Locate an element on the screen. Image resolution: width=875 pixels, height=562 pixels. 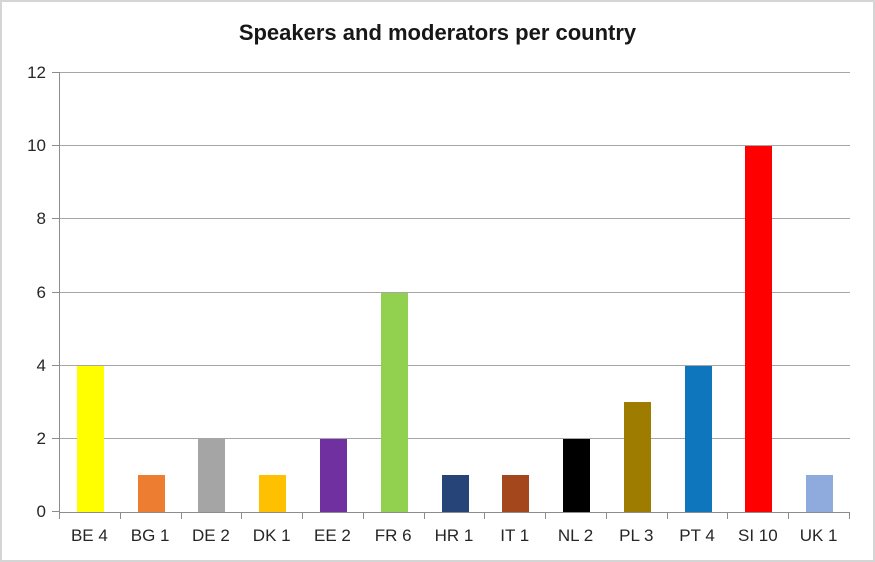
x-axis-label-de-2: DE 2 is located at coordinates (211, 535).